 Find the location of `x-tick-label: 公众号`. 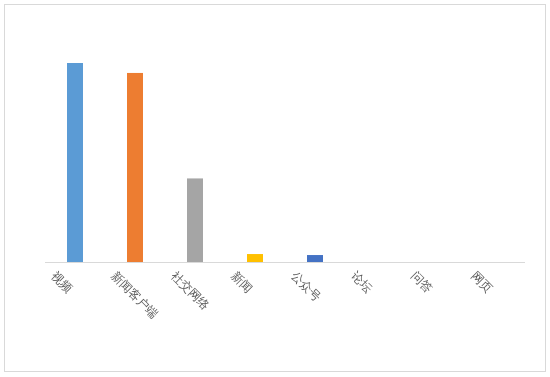

x-tick-label: 公众号 is located at coordinates (306, 286).